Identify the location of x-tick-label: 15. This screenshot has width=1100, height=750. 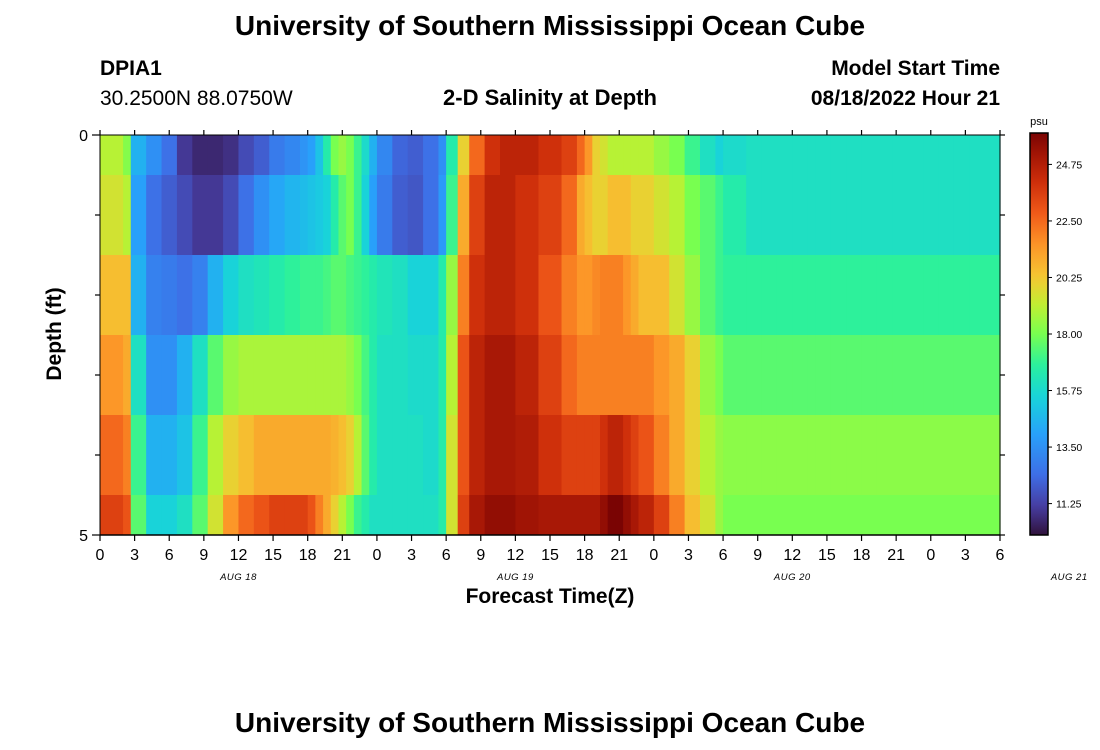
(273, 555).